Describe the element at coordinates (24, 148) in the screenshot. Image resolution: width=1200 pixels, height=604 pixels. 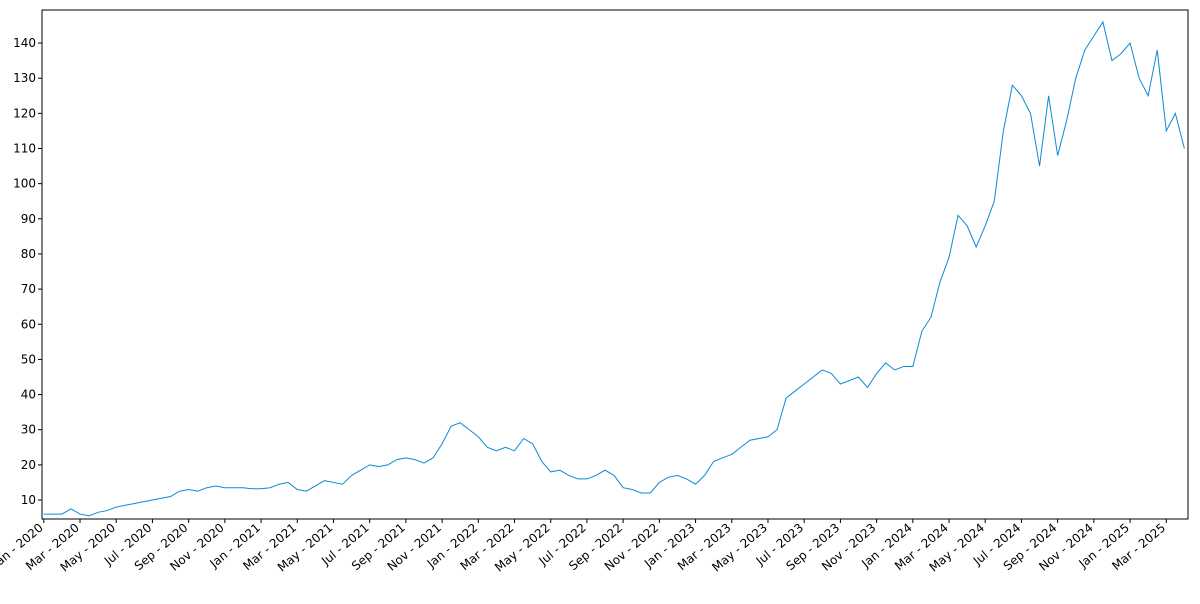
I see `y-tick-label: 110` at that location.